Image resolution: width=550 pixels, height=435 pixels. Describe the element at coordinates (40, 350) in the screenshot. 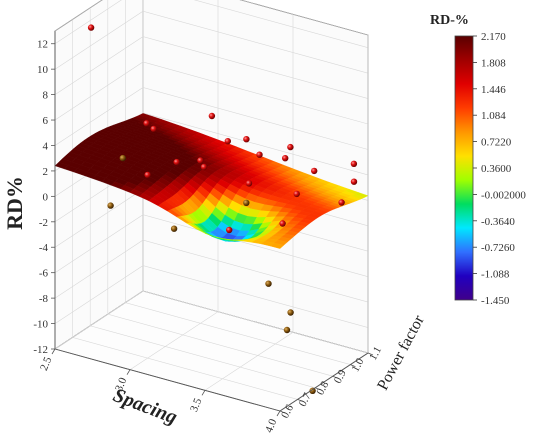

I see `z-tick-label: -12` at that location.